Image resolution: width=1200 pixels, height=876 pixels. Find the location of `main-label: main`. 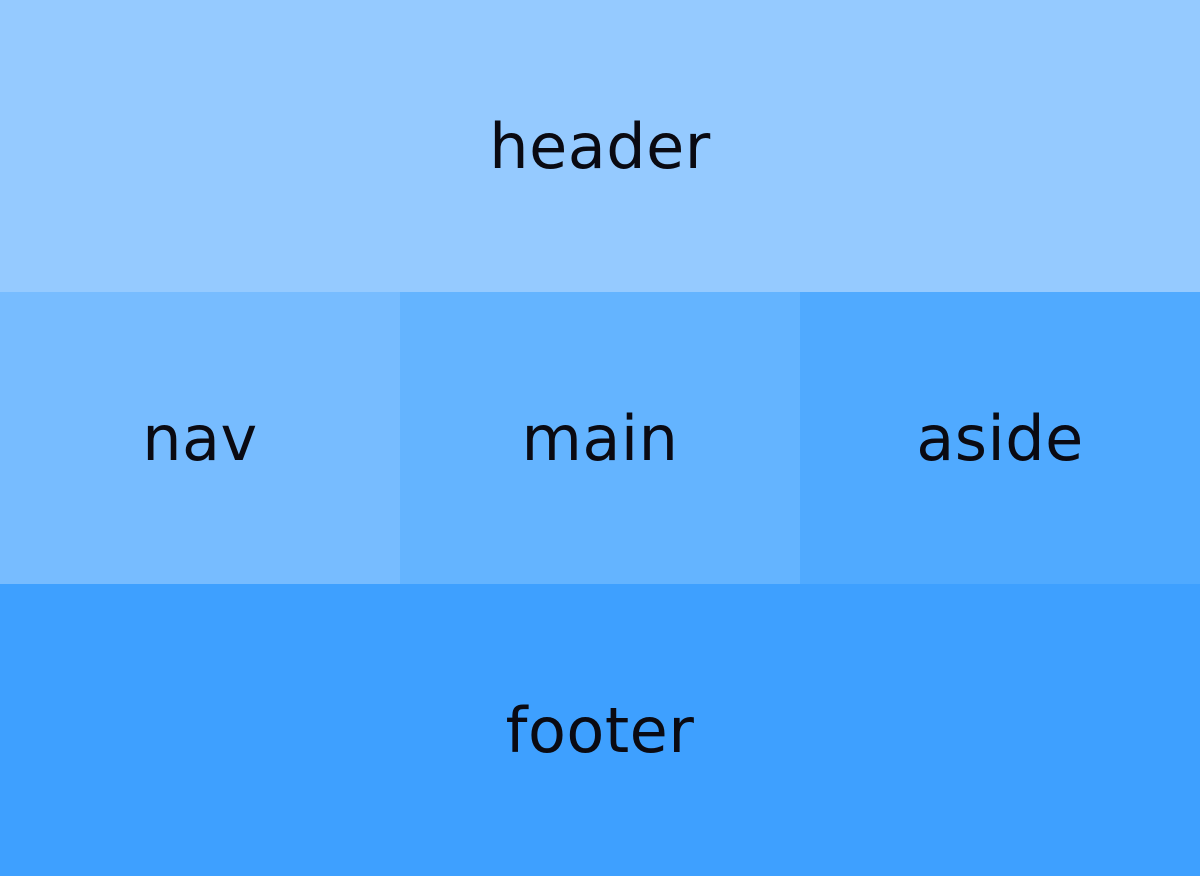

main-label: main is located at coordinates (600, 438).